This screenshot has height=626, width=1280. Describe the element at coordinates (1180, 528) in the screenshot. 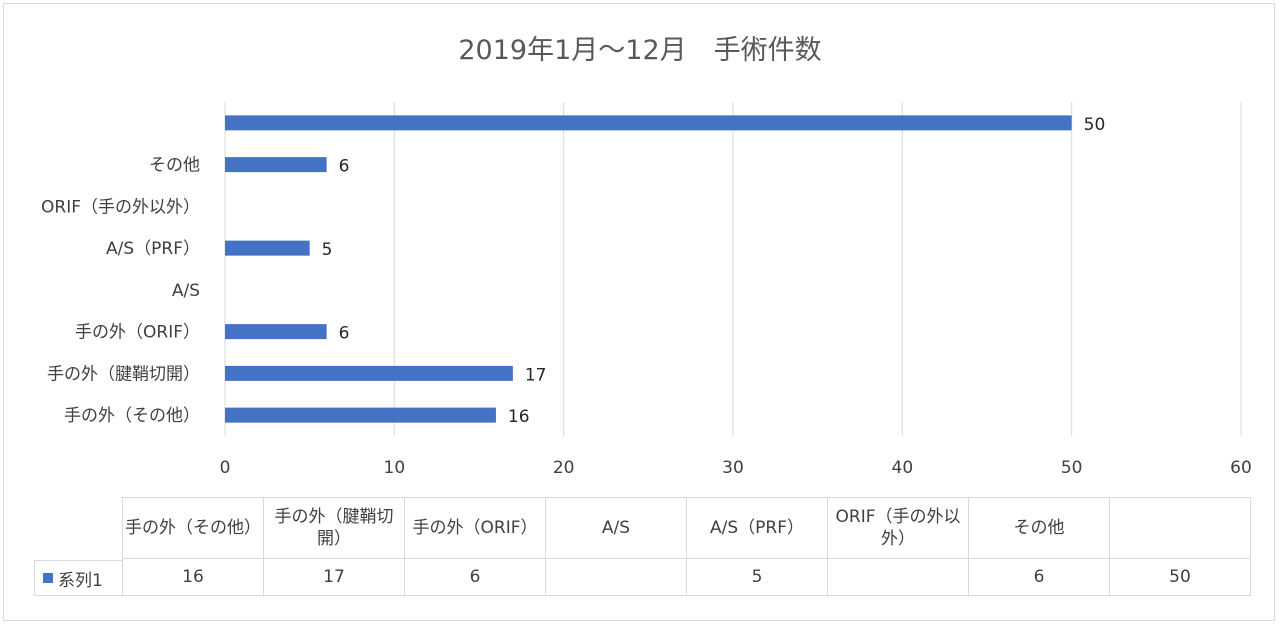

I see `table-header-cell` at that location.